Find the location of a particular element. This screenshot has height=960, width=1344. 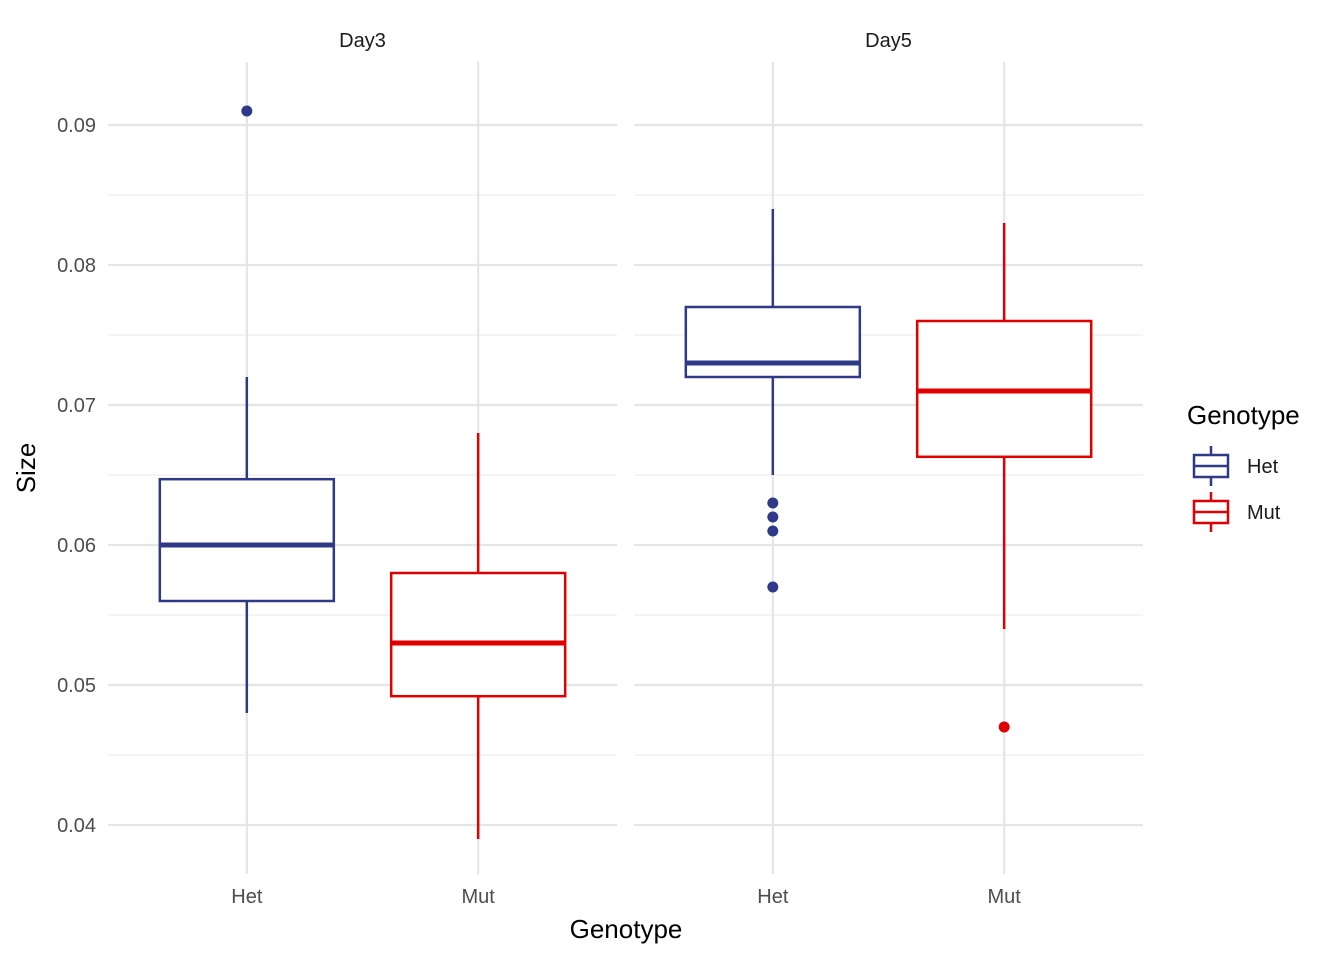

legend-label: Het is located at coordinates (1263, 467).